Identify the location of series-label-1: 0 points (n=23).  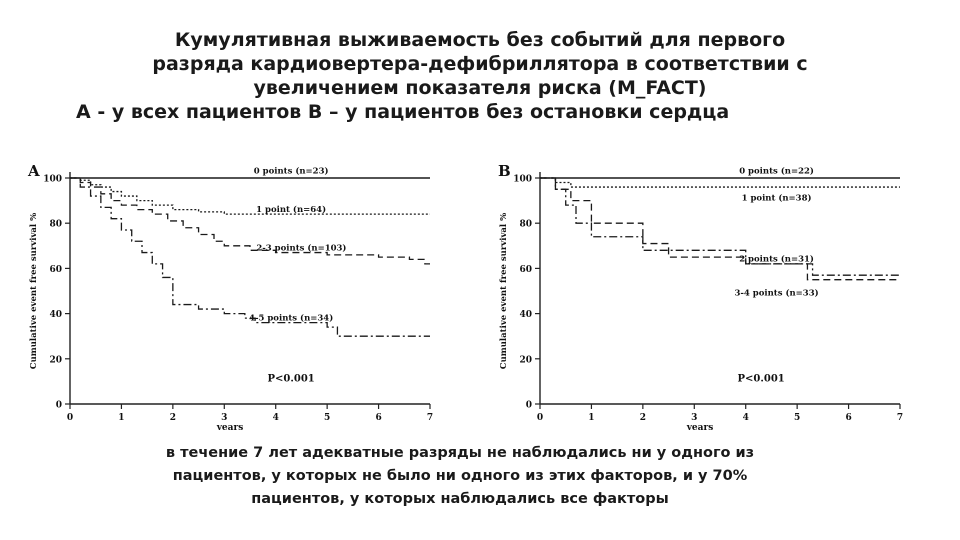
(291, 170).